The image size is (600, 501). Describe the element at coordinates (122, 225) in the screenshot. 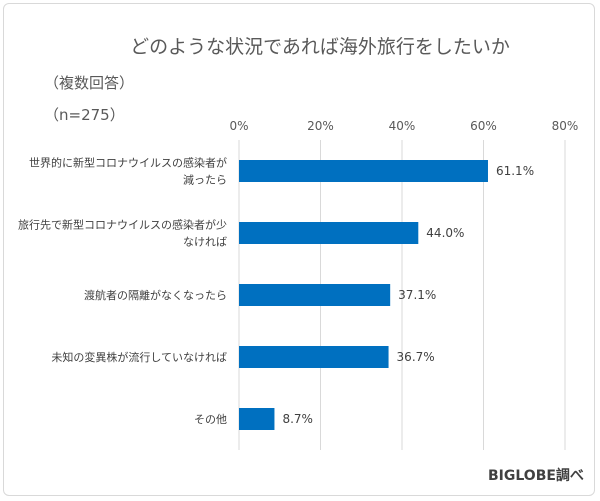

I see `category-label-line: 旅行先で新型コロナウイルスの感染者が少` at that location.